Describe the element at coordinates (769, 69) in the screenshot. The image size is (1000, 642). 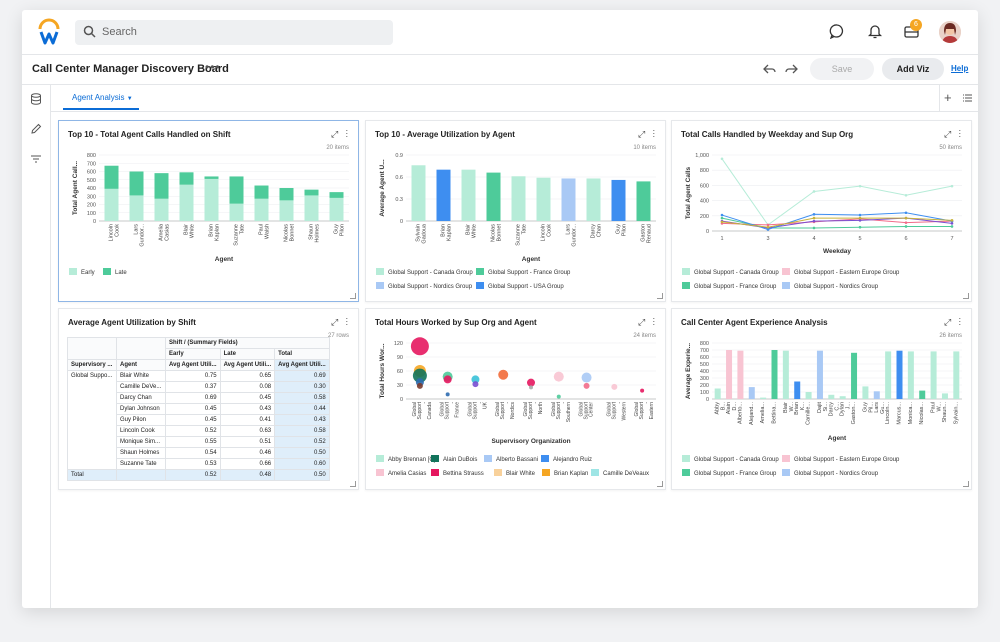
I see `undo-icon` at that location.